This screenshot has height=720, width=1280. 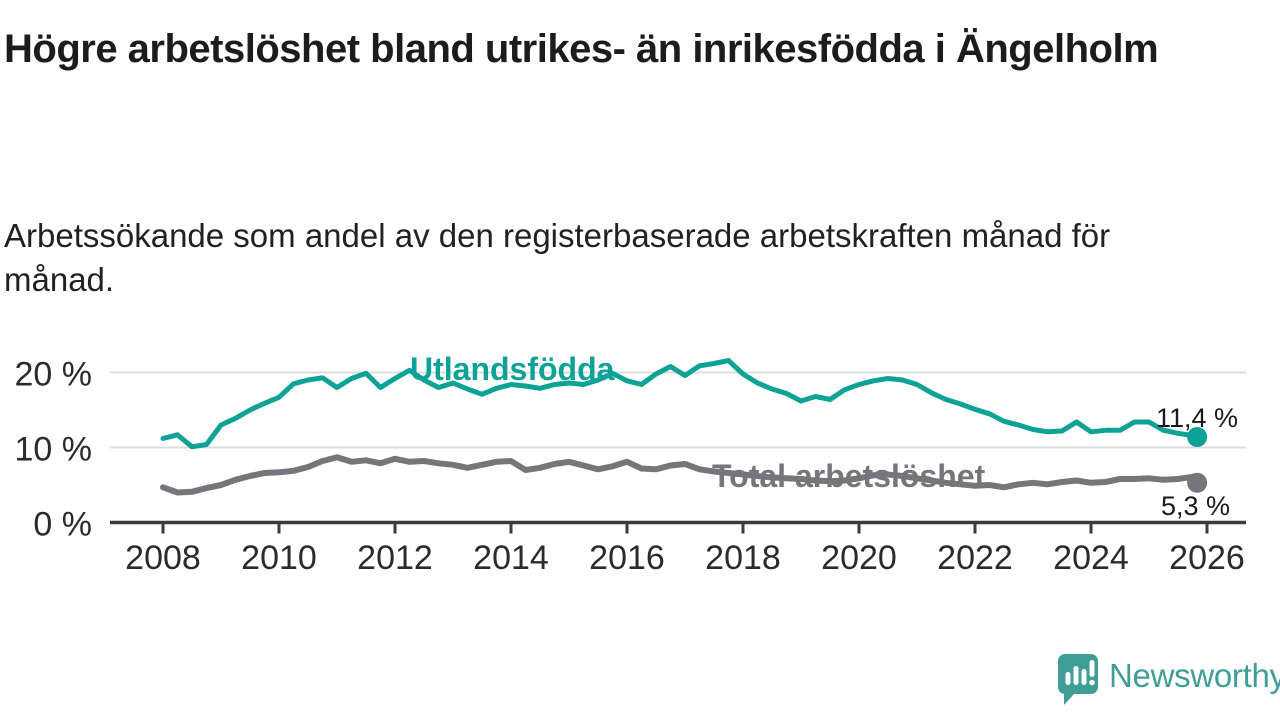 What do you see at coordinates (54, 375) in the screenshot?
I see `y-axis-label-20: 20 %` at bounding box center [54, 375].